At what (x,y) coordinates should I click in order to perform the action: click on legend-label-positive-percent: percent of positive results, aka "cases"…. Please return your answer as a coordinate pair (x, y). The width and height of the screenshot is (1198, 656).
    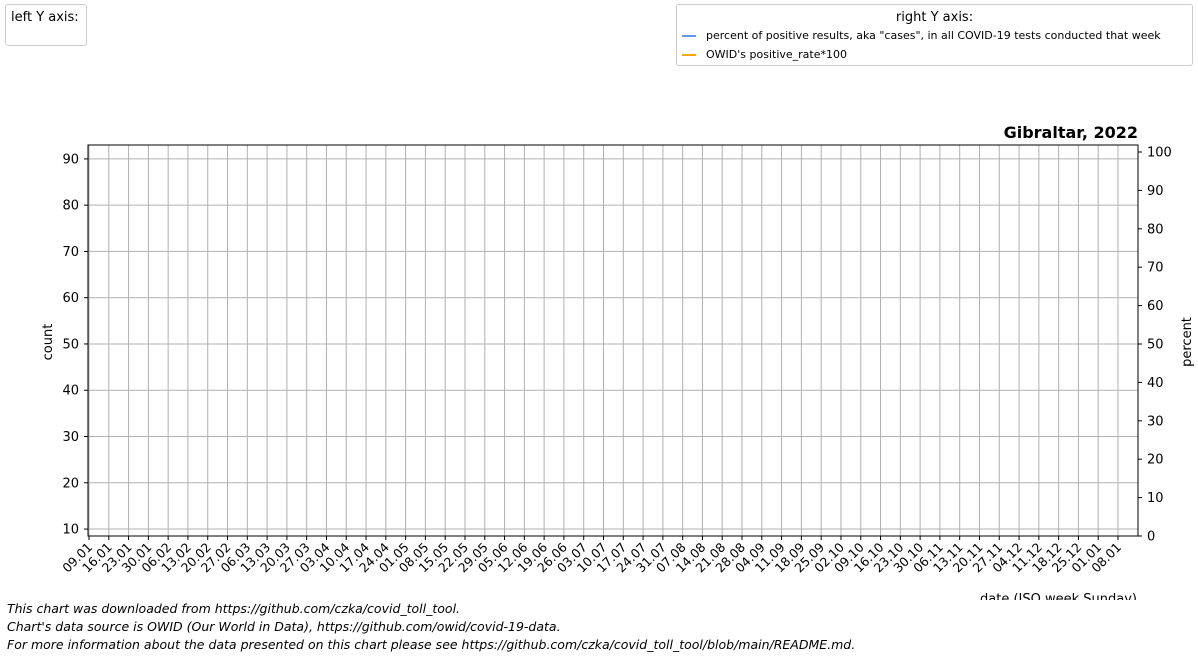
    Looking at the image, I should click on (933, 35).